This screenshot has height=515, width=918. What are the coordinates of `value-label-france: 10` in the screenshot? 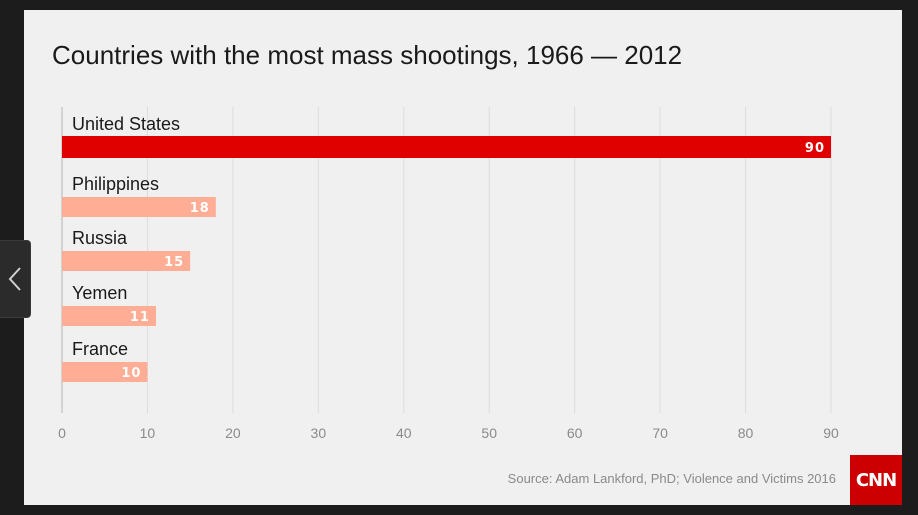 It's located at (131, 373).